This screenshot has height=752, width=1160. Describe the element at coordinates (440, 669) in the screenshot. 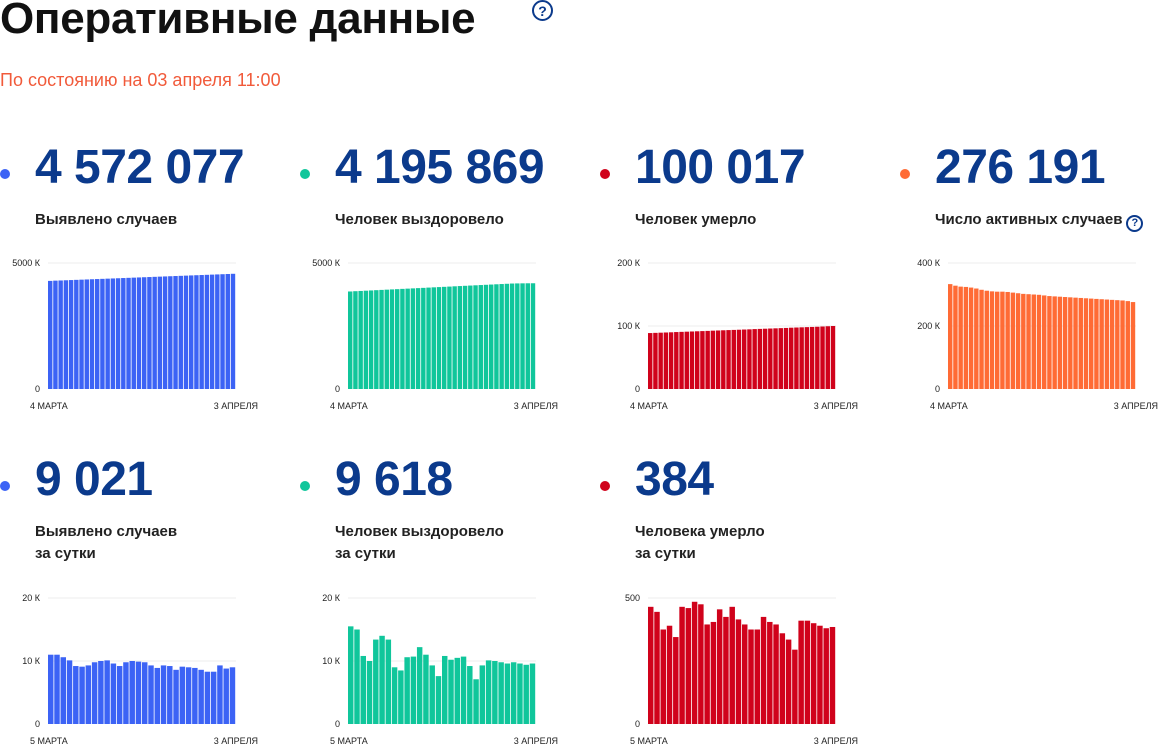

I see `daily-recovered-chart: 0 10 К 20 К 5 МАРТА 3 АПРЕЛЯ` at that location.